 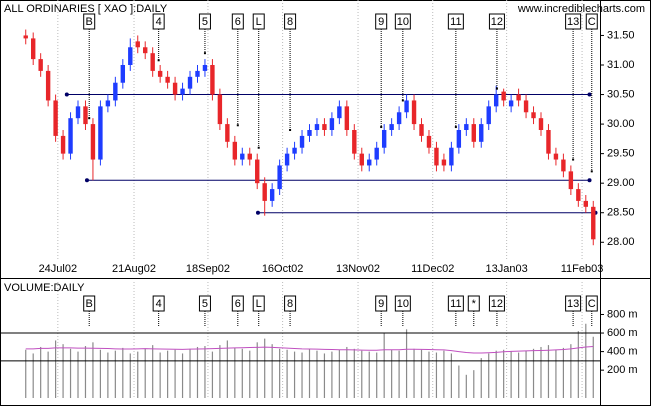 I want to click on volume-marker-label: 12, so click(x=497, y=304).